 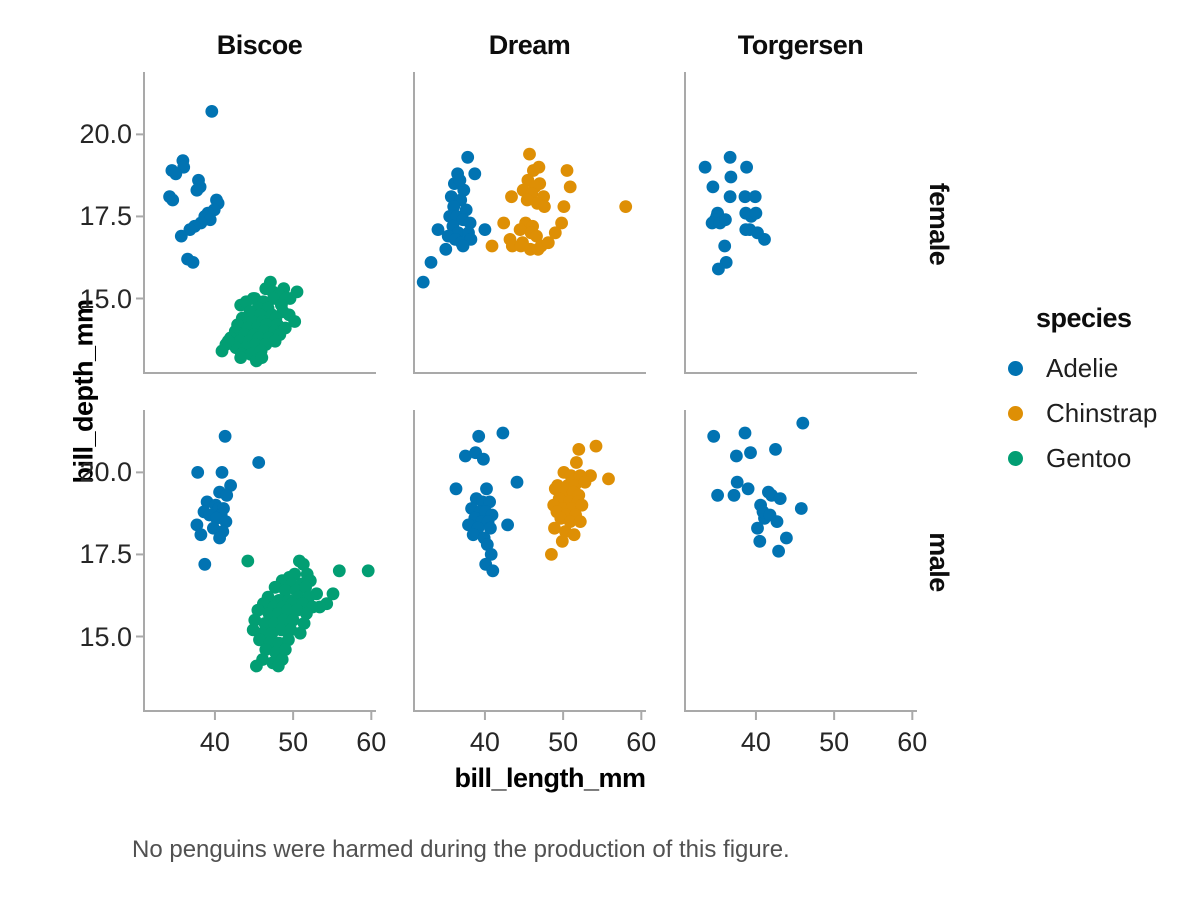 What do you see at coordinates (1015, 413) in the screenshot?
I see `chinstrap-dot-icon` at bounding box center [1015, 413].